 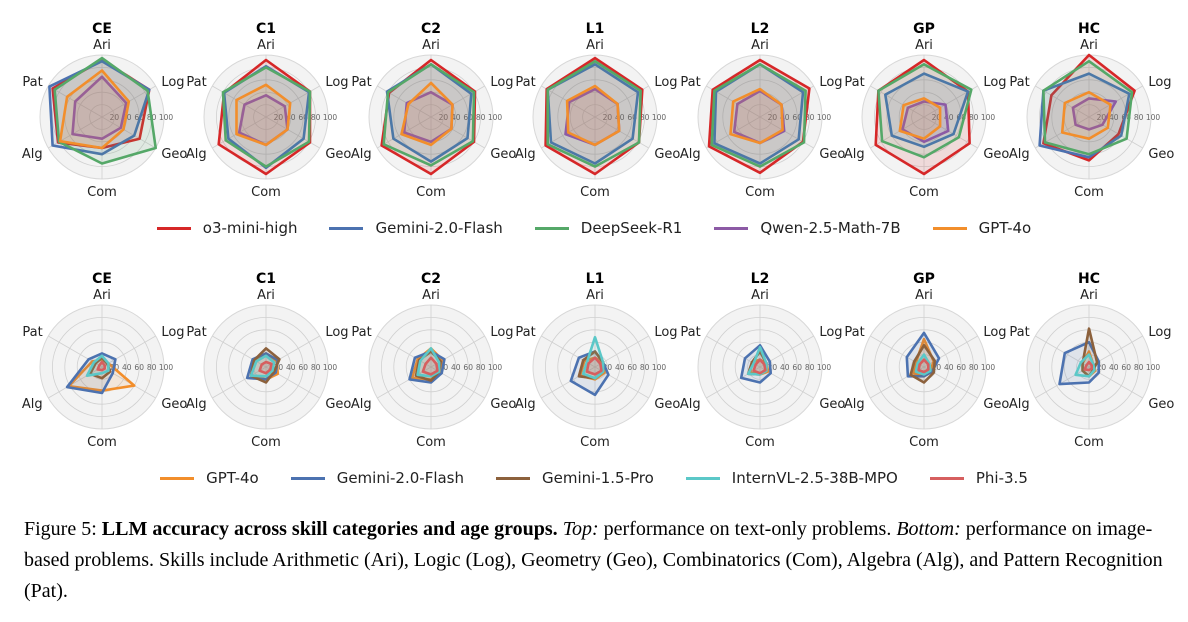 What do you see at coordinates (608, 228) in the screenshot?
I see `legend-item-deepseek-r1: DeepSeek-R1` at bounding box center [608, 228].